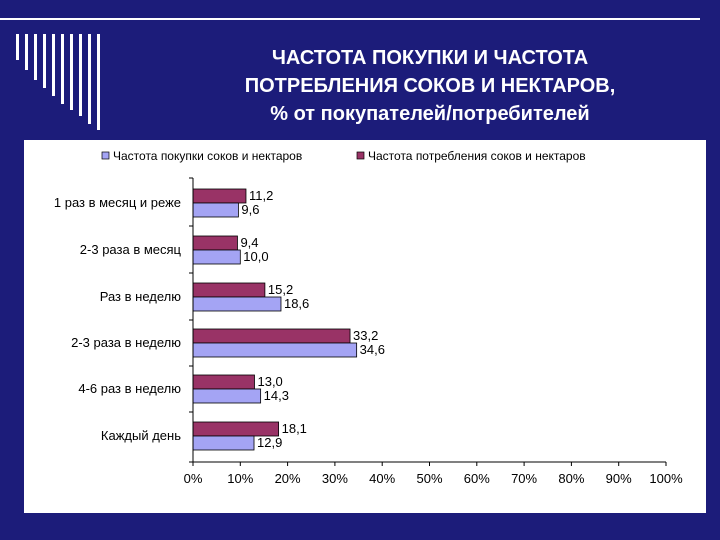 This screenshot has width=720, height=540. I want to click on data-label: 14,3, so click(276, 395).